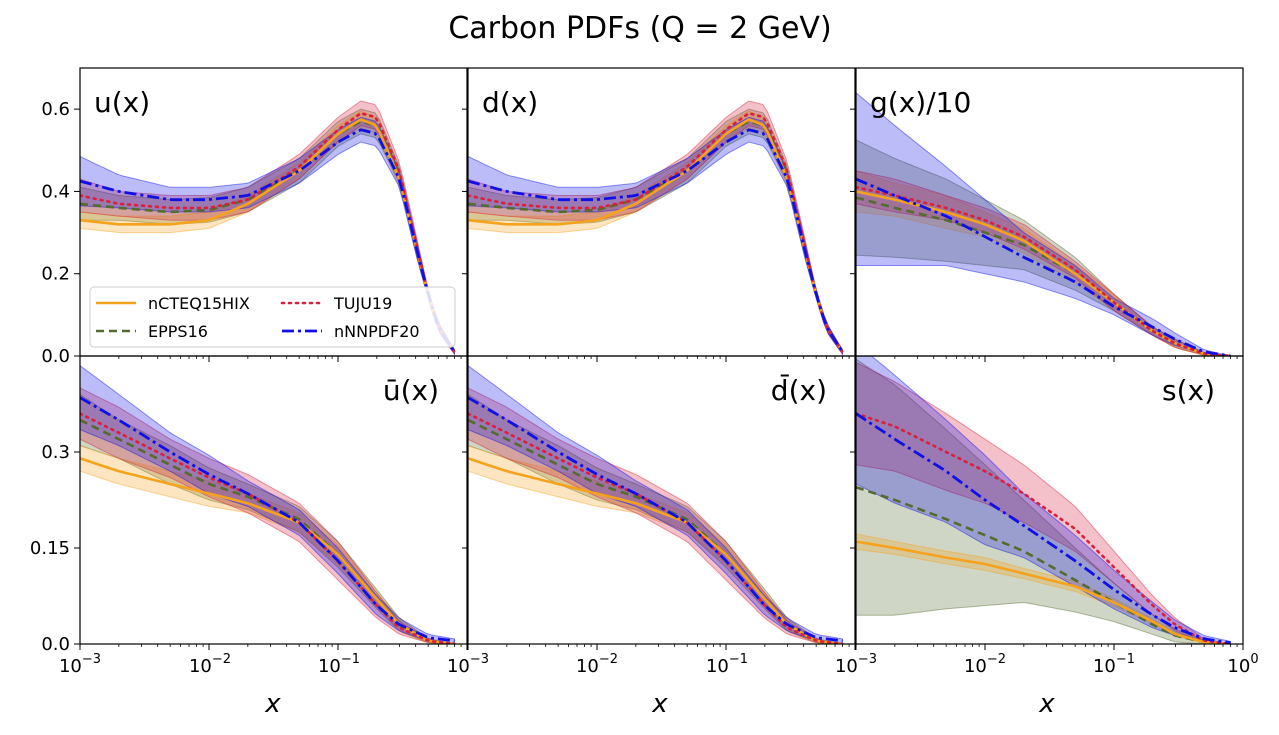  I want to click on legend-label-nNNPDF20: nNNPDF20, so click(377, 331).